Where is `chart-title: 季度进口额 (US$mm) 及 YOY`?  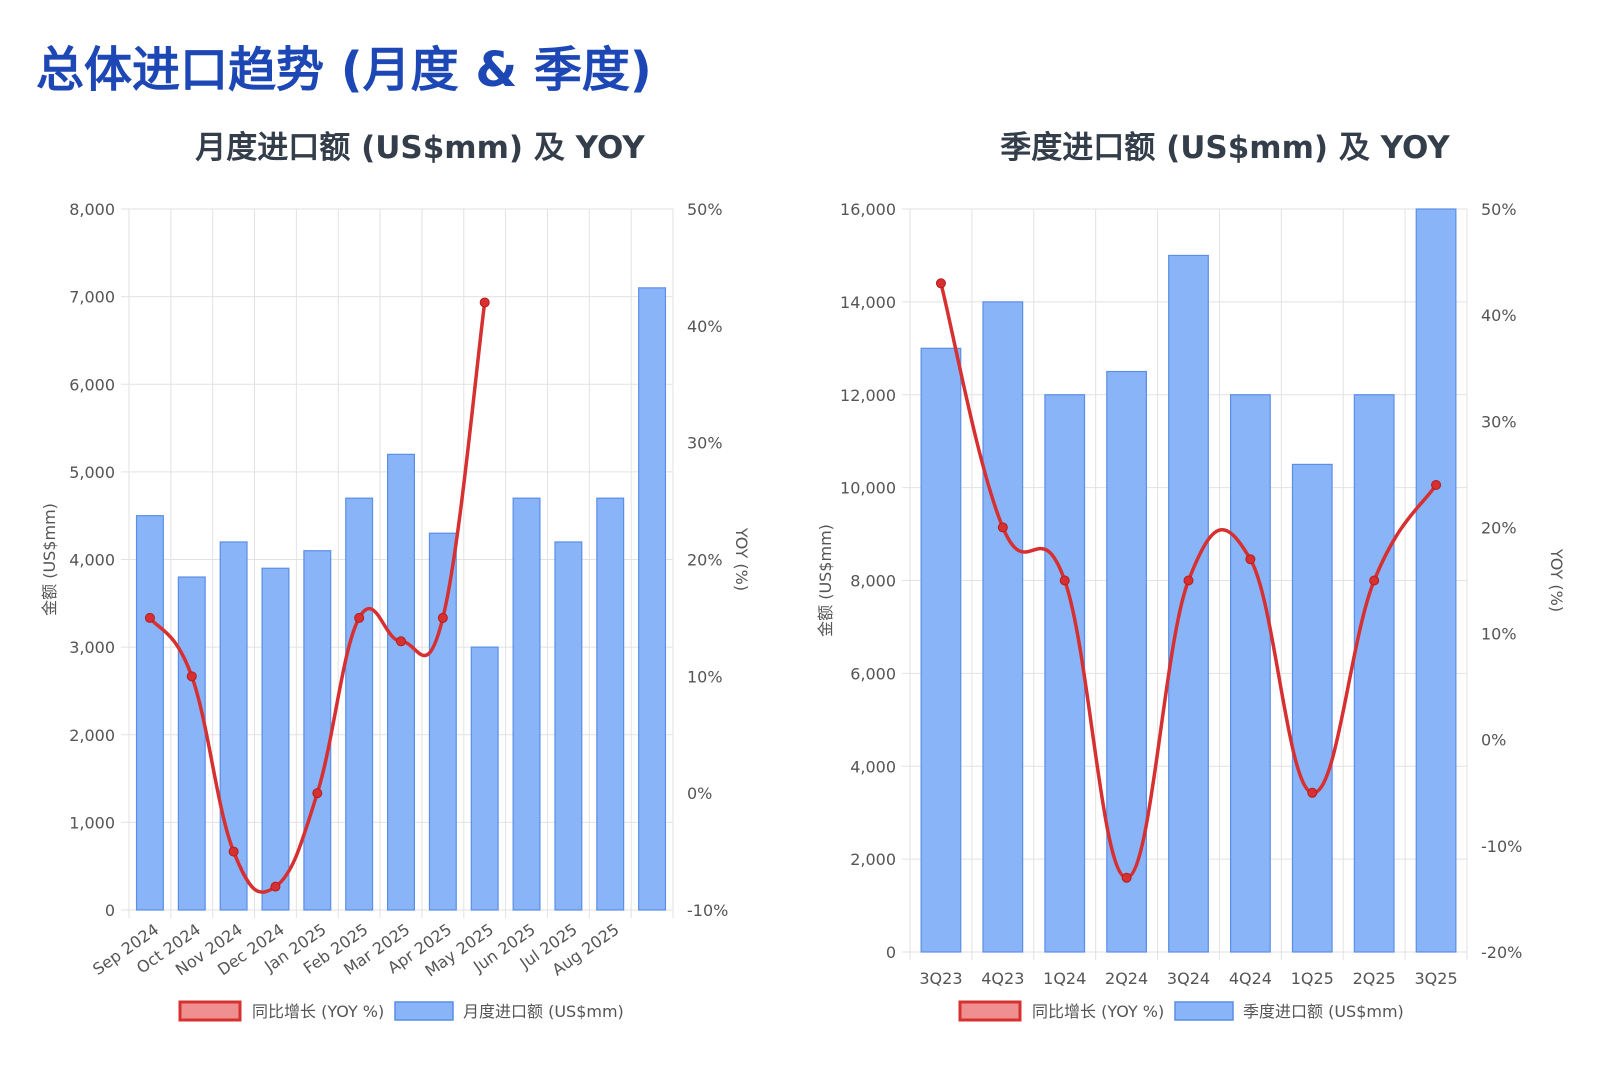 chart-title: 季度进口额 (US$mm) 及 YOY is located at coordinates (1225, 148).